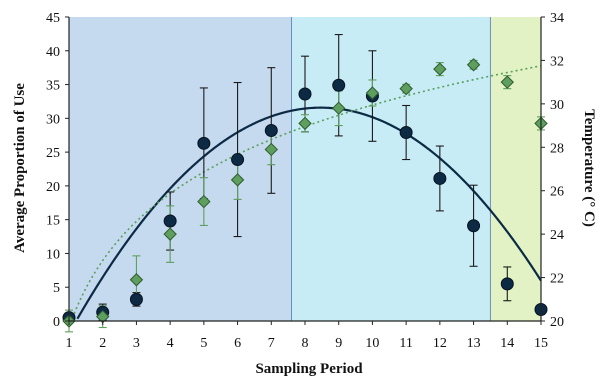 The height and width of the screenshot is (377, 600). I want to click on x-tick-label: 14, so click(507, 343).